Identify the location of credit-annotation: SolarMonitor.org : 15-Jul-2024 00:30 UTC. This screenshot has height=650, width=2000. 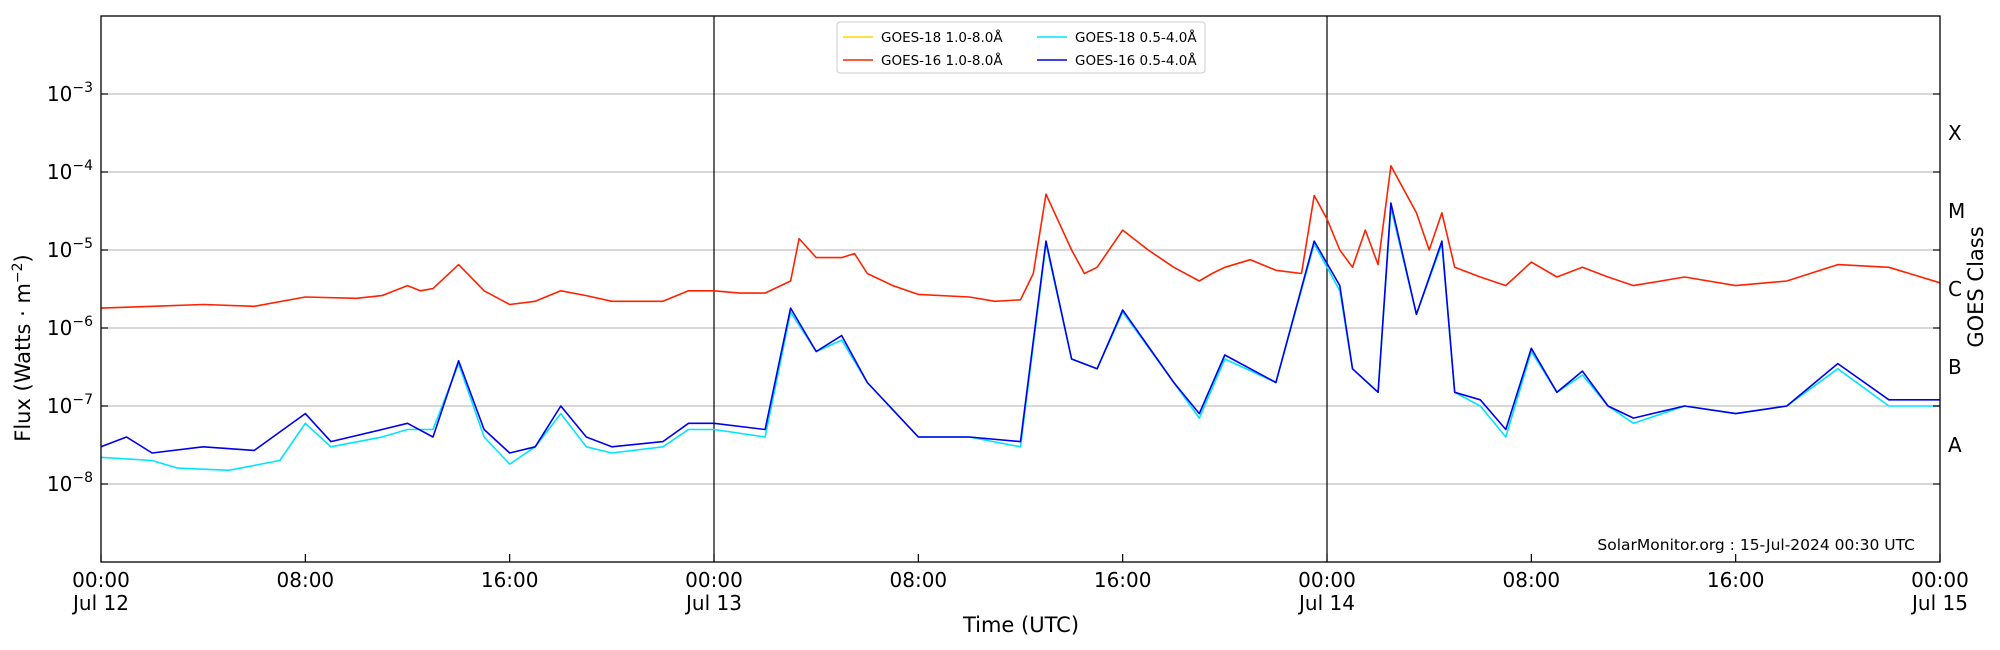
(1756, 545).